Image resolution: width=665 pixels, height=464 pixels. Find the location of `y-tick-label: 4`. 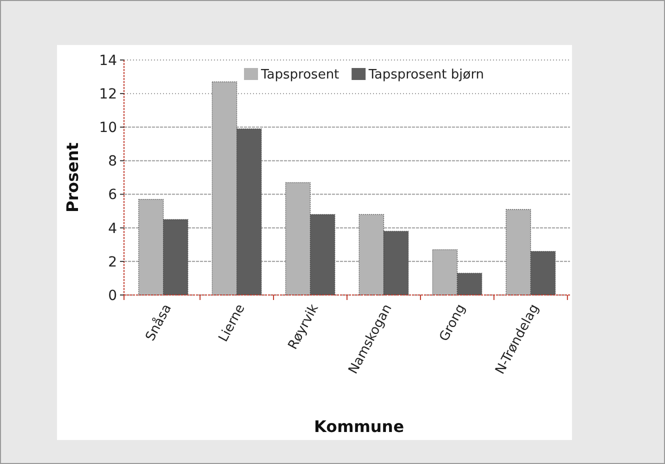

y-tick-label: 4 is located at coordinates (113, 228).